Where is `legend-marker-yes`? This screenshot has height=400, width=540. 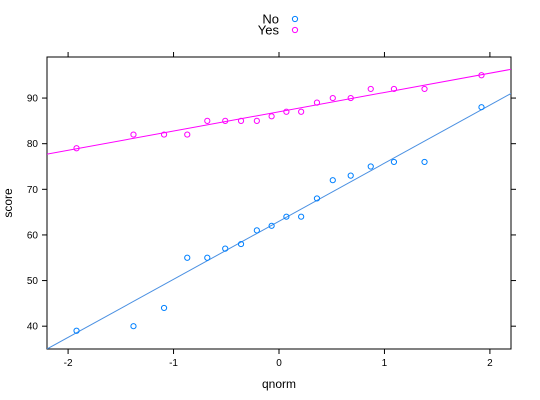
legend-marker-yes is located at coordinates (295, 30).